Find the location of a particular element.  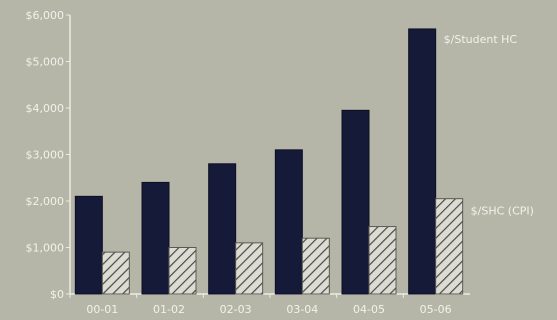

y-tick-label: $6,000 is located at coordinates (45, 15).